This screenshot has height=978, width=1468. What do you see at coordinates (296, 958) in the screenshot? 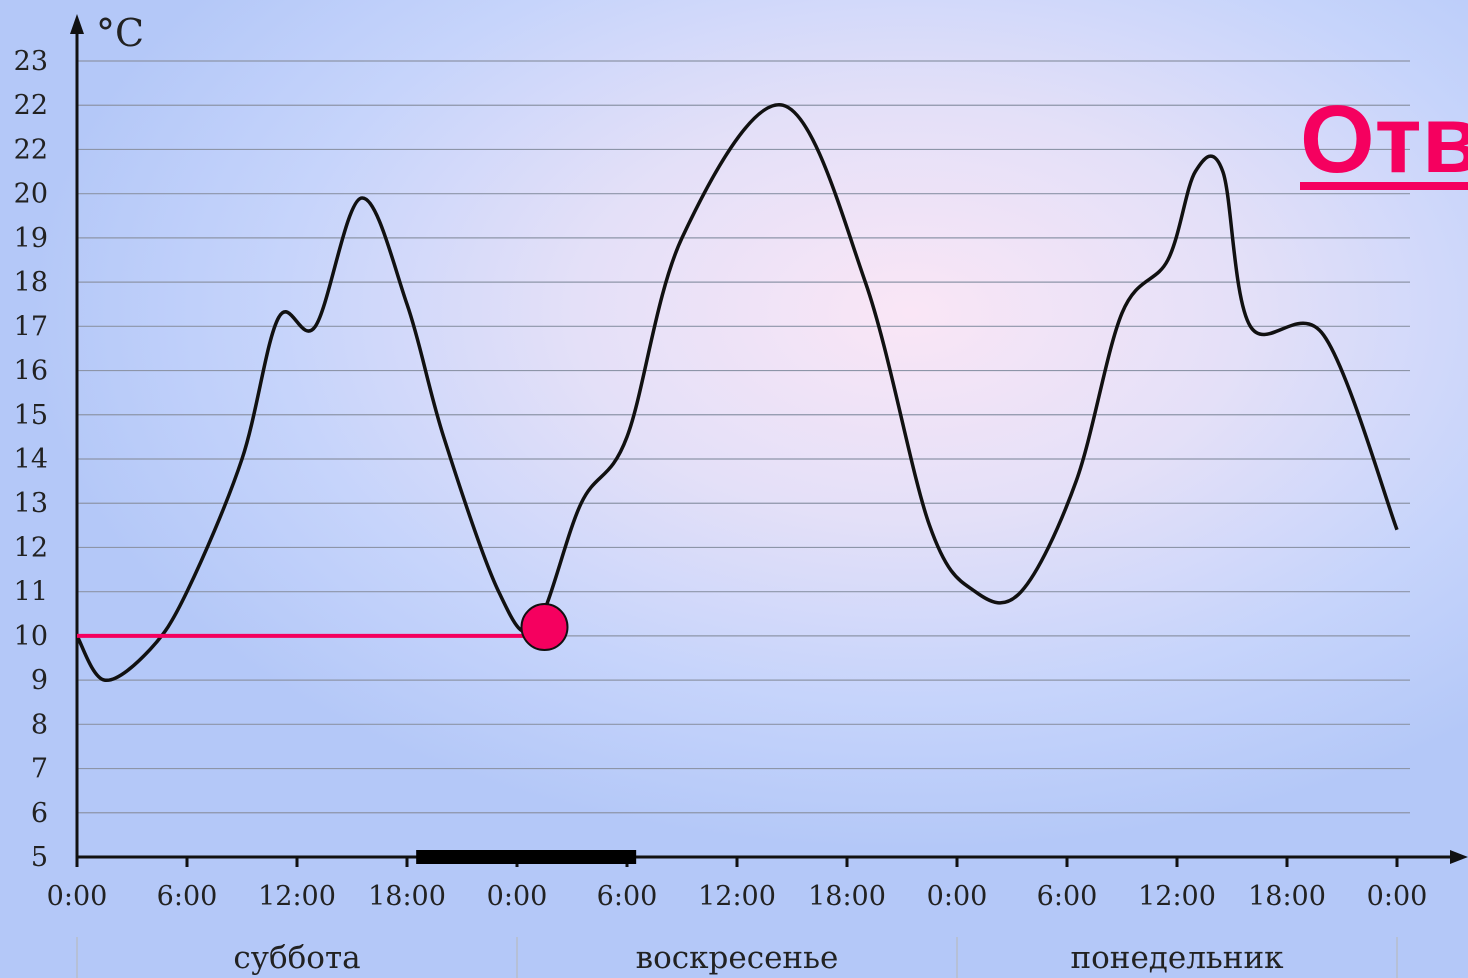
I see `day-label: суббота` at bounding box center [296, 958].